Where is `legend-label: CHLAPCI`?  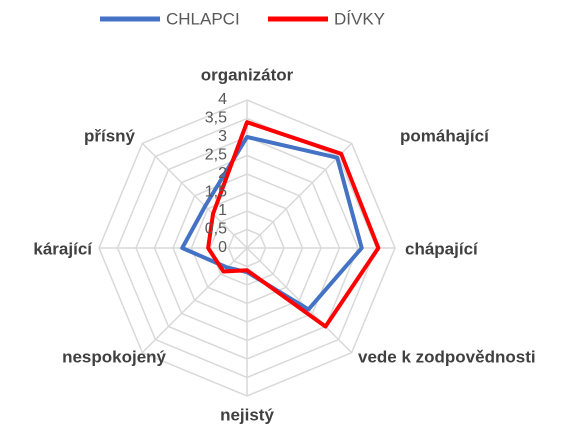 legend-label: CHLAPCI is located at coordinates (203, 18).